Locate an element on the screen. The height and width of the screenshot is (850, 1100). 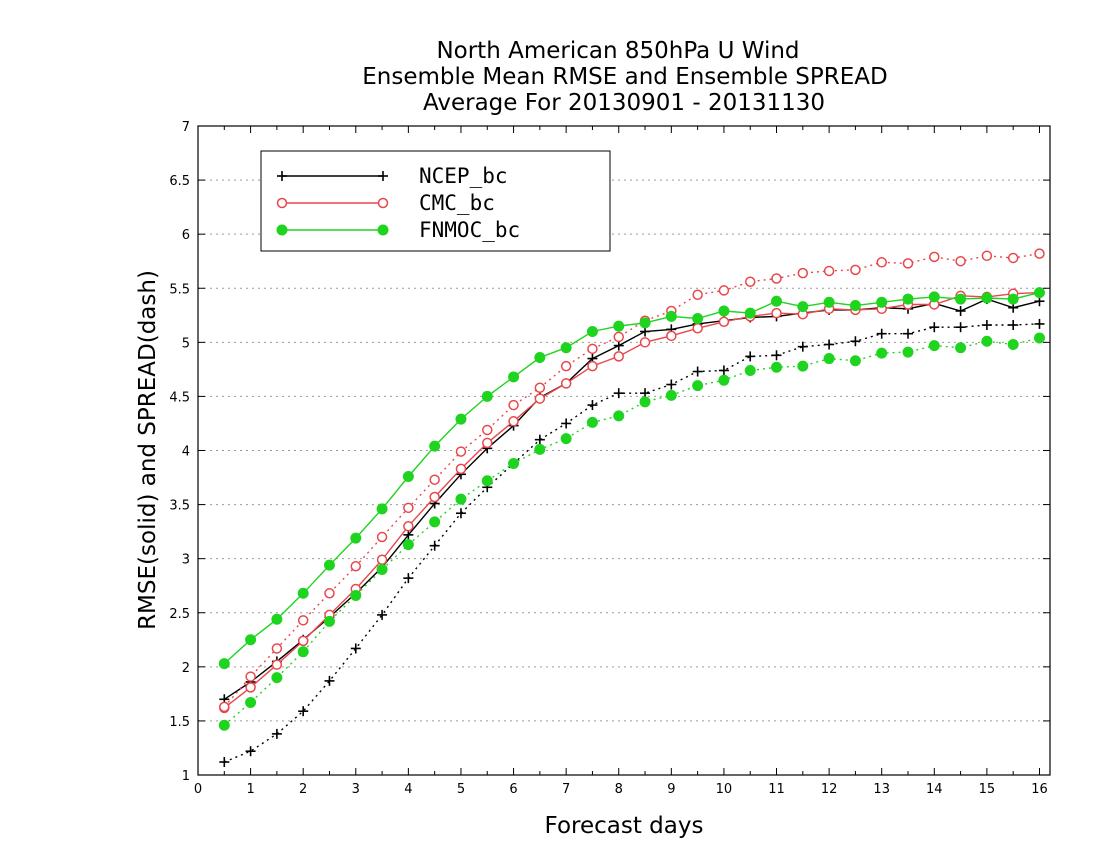
y-tick-label-3: 2.5 is located at coordinates (179, 614).